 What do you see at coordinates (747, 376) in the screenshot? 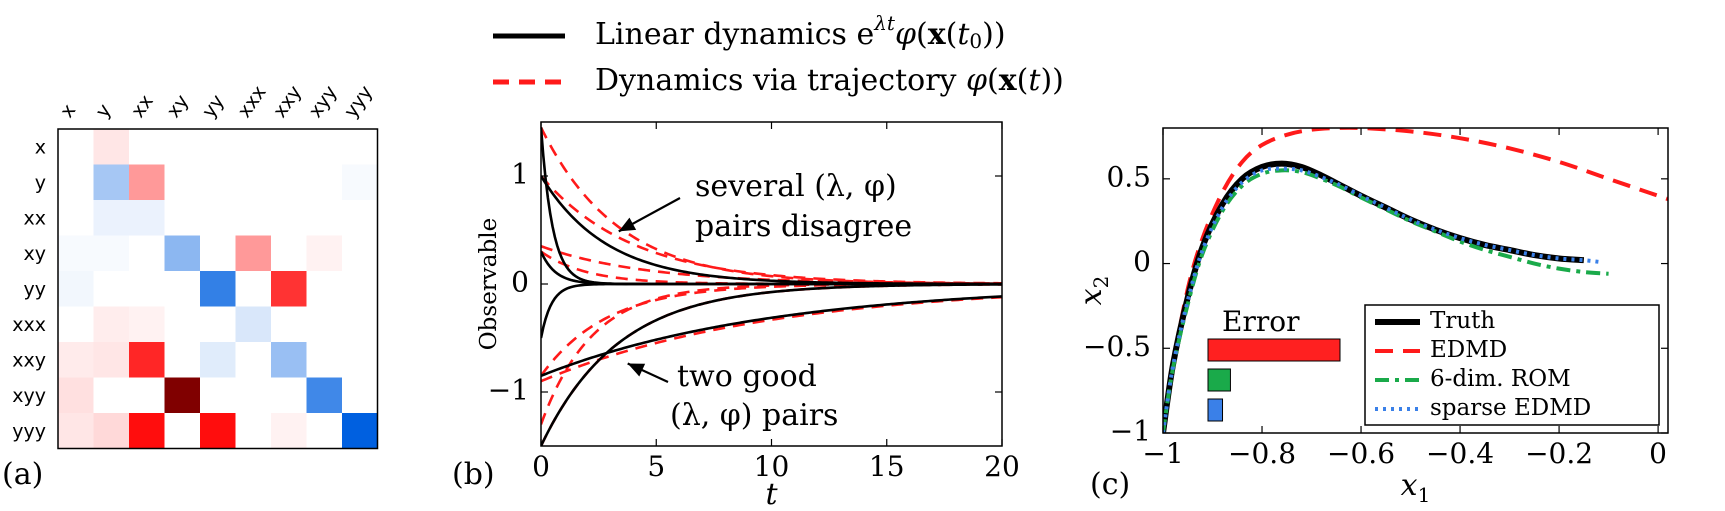
I see `annotation-line: two good` at bounding box center [747, 376].